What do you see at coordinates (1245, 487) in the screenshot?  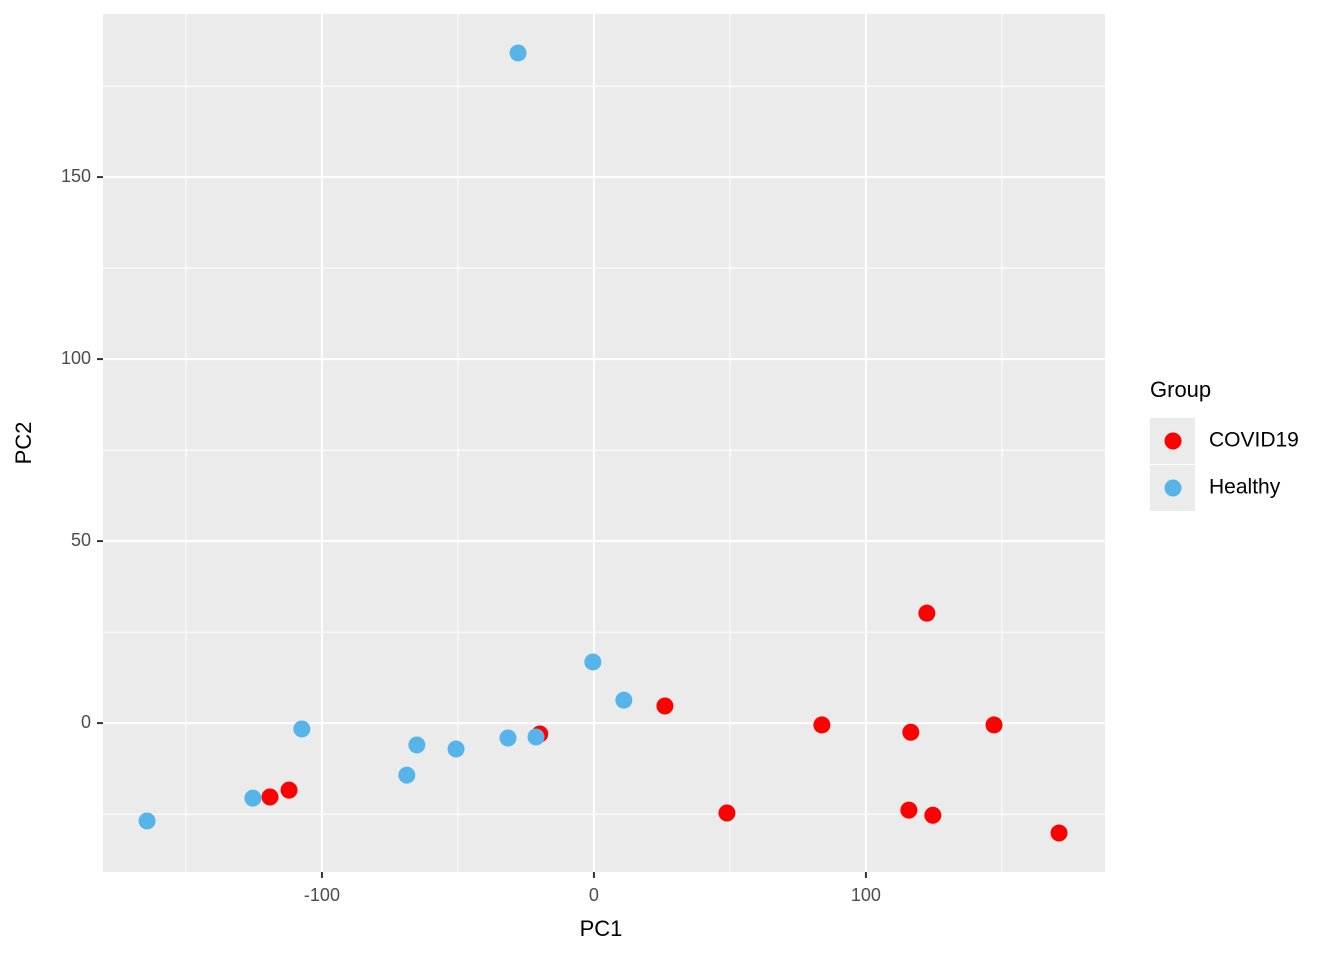 I see `legend-label: Healthy` at bounding box center [1245, 487].